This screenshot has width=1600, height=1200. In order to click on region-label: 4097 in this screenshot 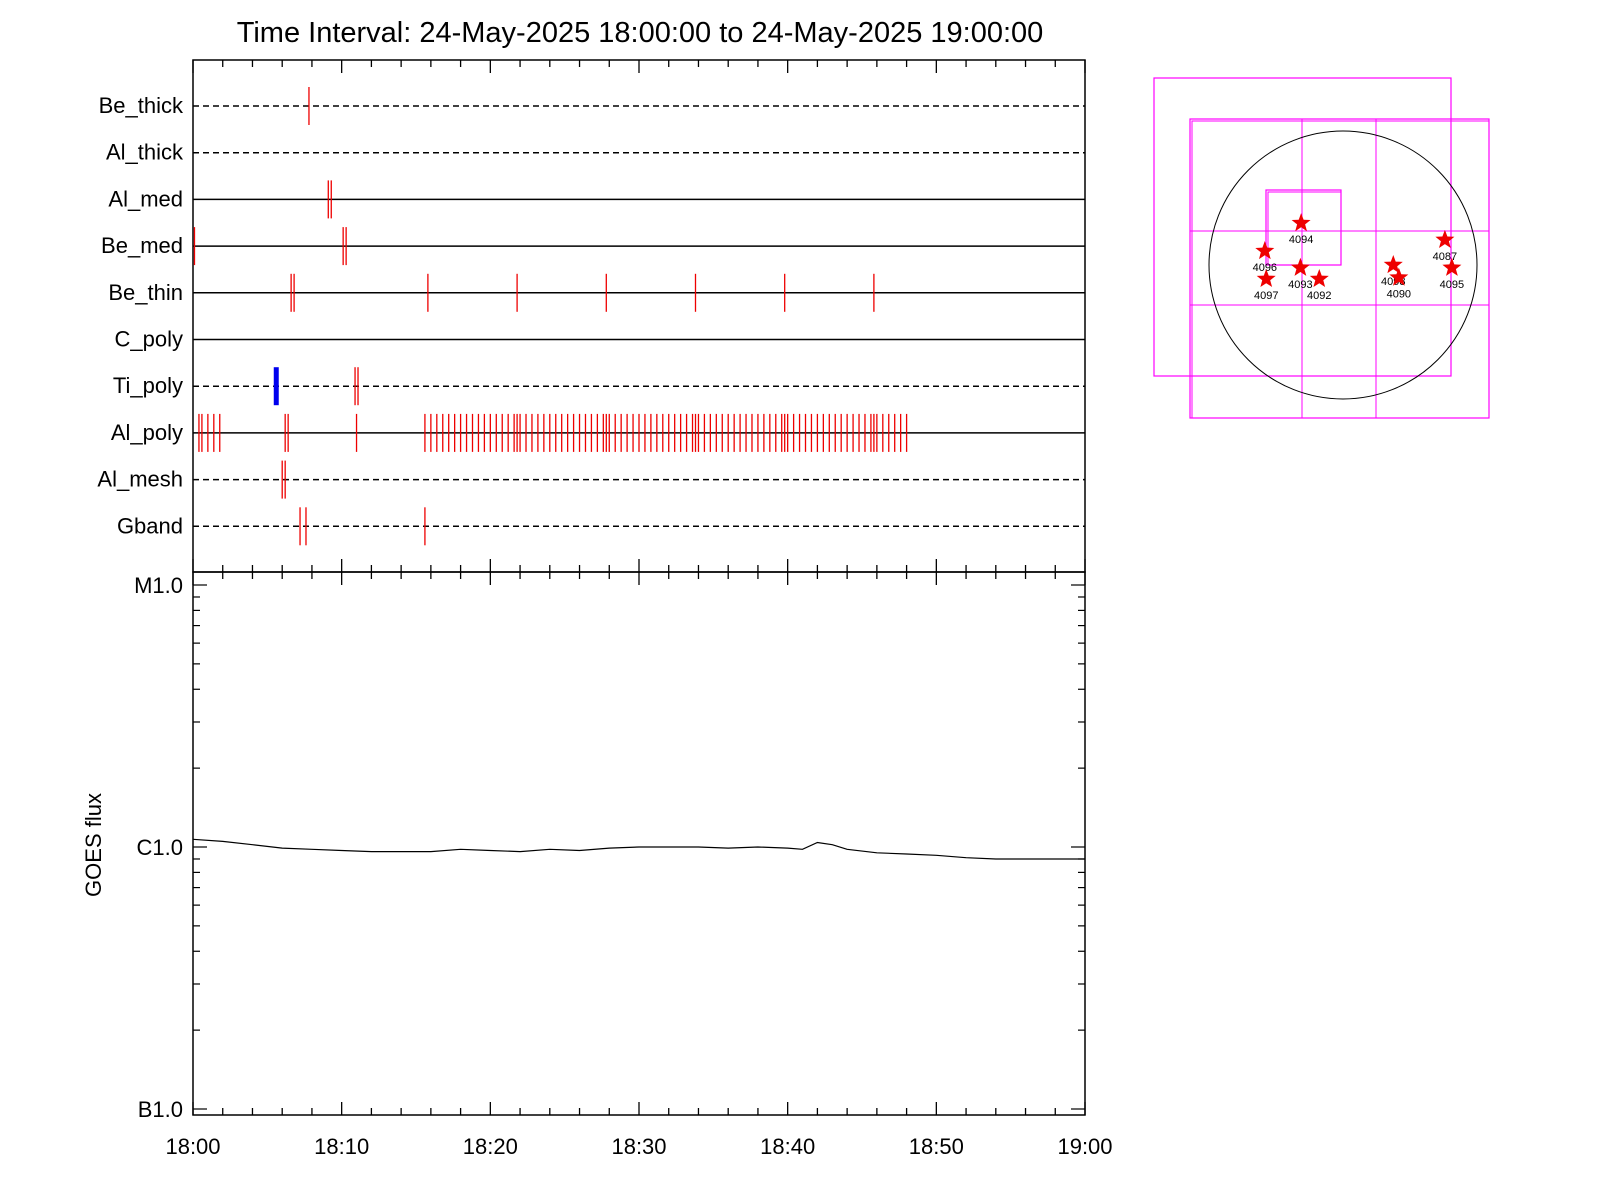, I will do `click(1266, 296)`.